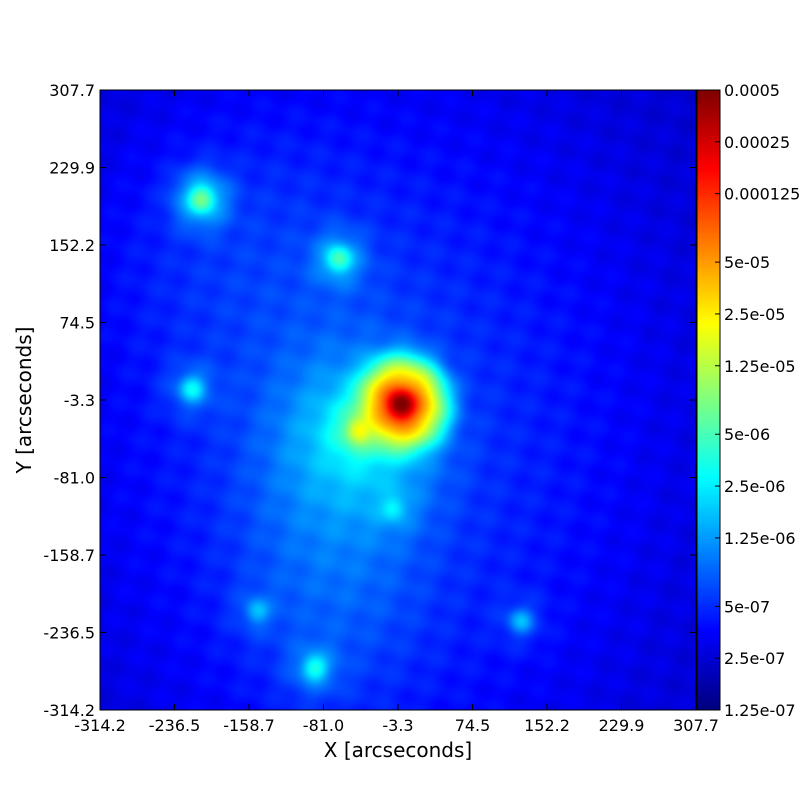 Image resolution: width=800 pixels, height=800 pixels. What do you see at coordinates (757, 142) in the screenshot?
I see `colorbar-tick-label: 0.00025` at bounding box center [757, 142].